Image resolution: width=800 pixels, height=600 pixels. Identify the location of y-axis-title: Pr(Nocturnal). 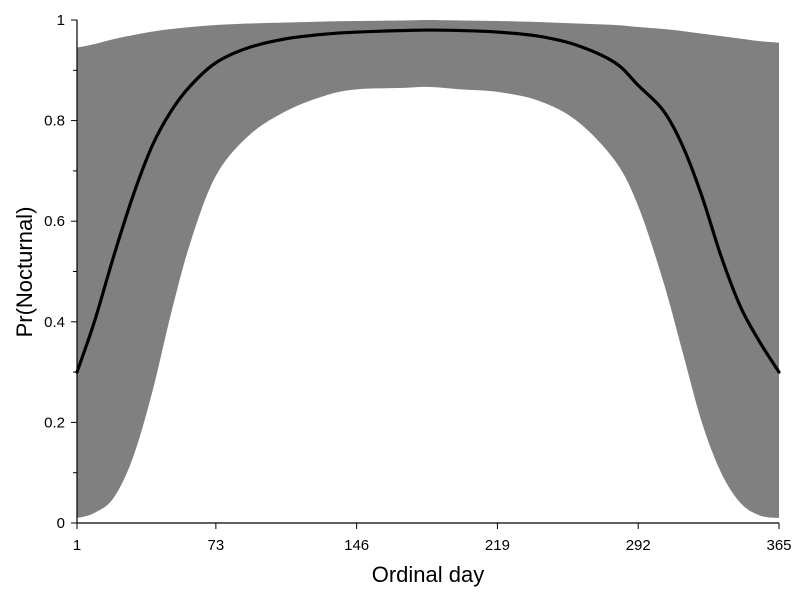
(24, 272).